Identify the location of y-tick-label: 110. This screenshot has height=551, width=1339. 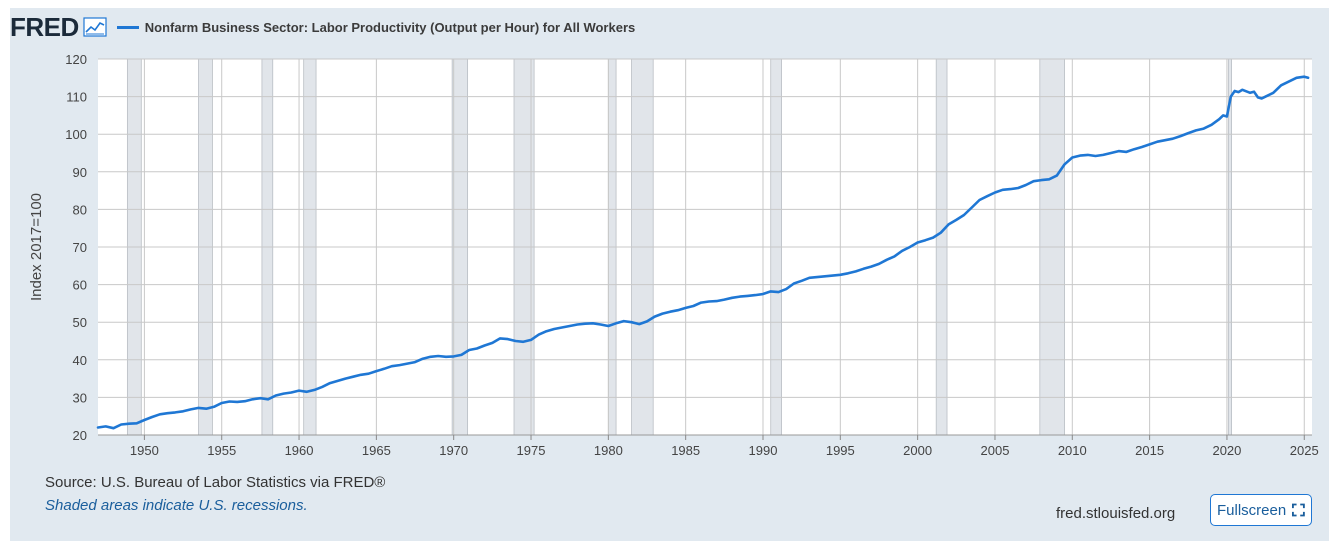
(76, 97).